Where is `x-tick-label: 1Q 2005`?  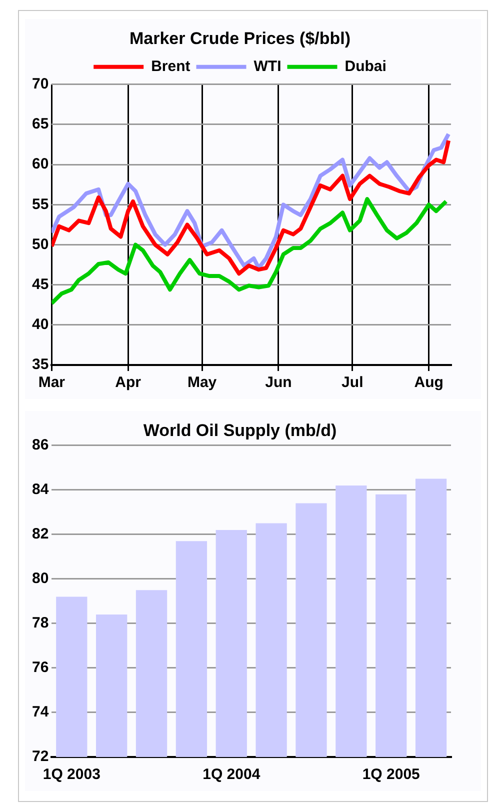 x-tick-label: 1Q 2005 is located at coordinates (391, 775).